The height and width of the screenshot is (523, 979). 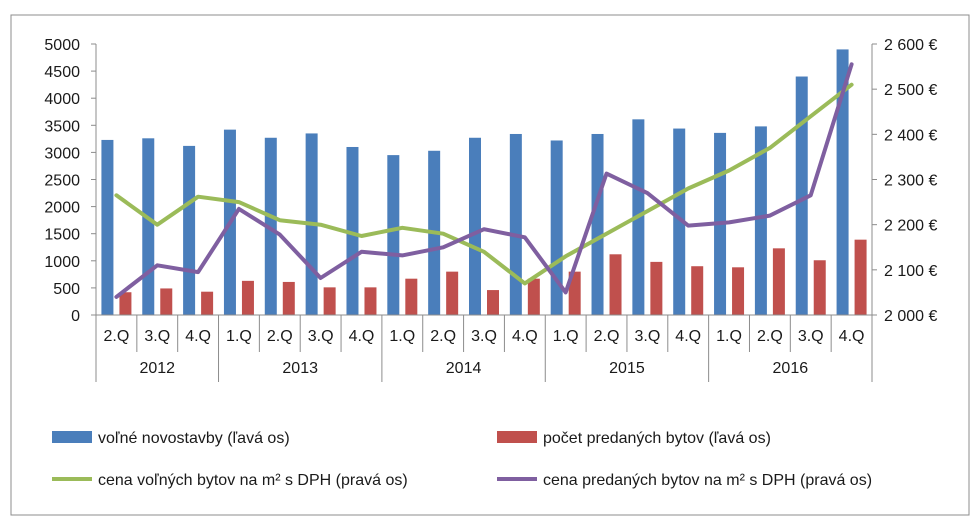 I want to click on right-axis-tick-label: 2 100 €, so click(x=910, y=271).